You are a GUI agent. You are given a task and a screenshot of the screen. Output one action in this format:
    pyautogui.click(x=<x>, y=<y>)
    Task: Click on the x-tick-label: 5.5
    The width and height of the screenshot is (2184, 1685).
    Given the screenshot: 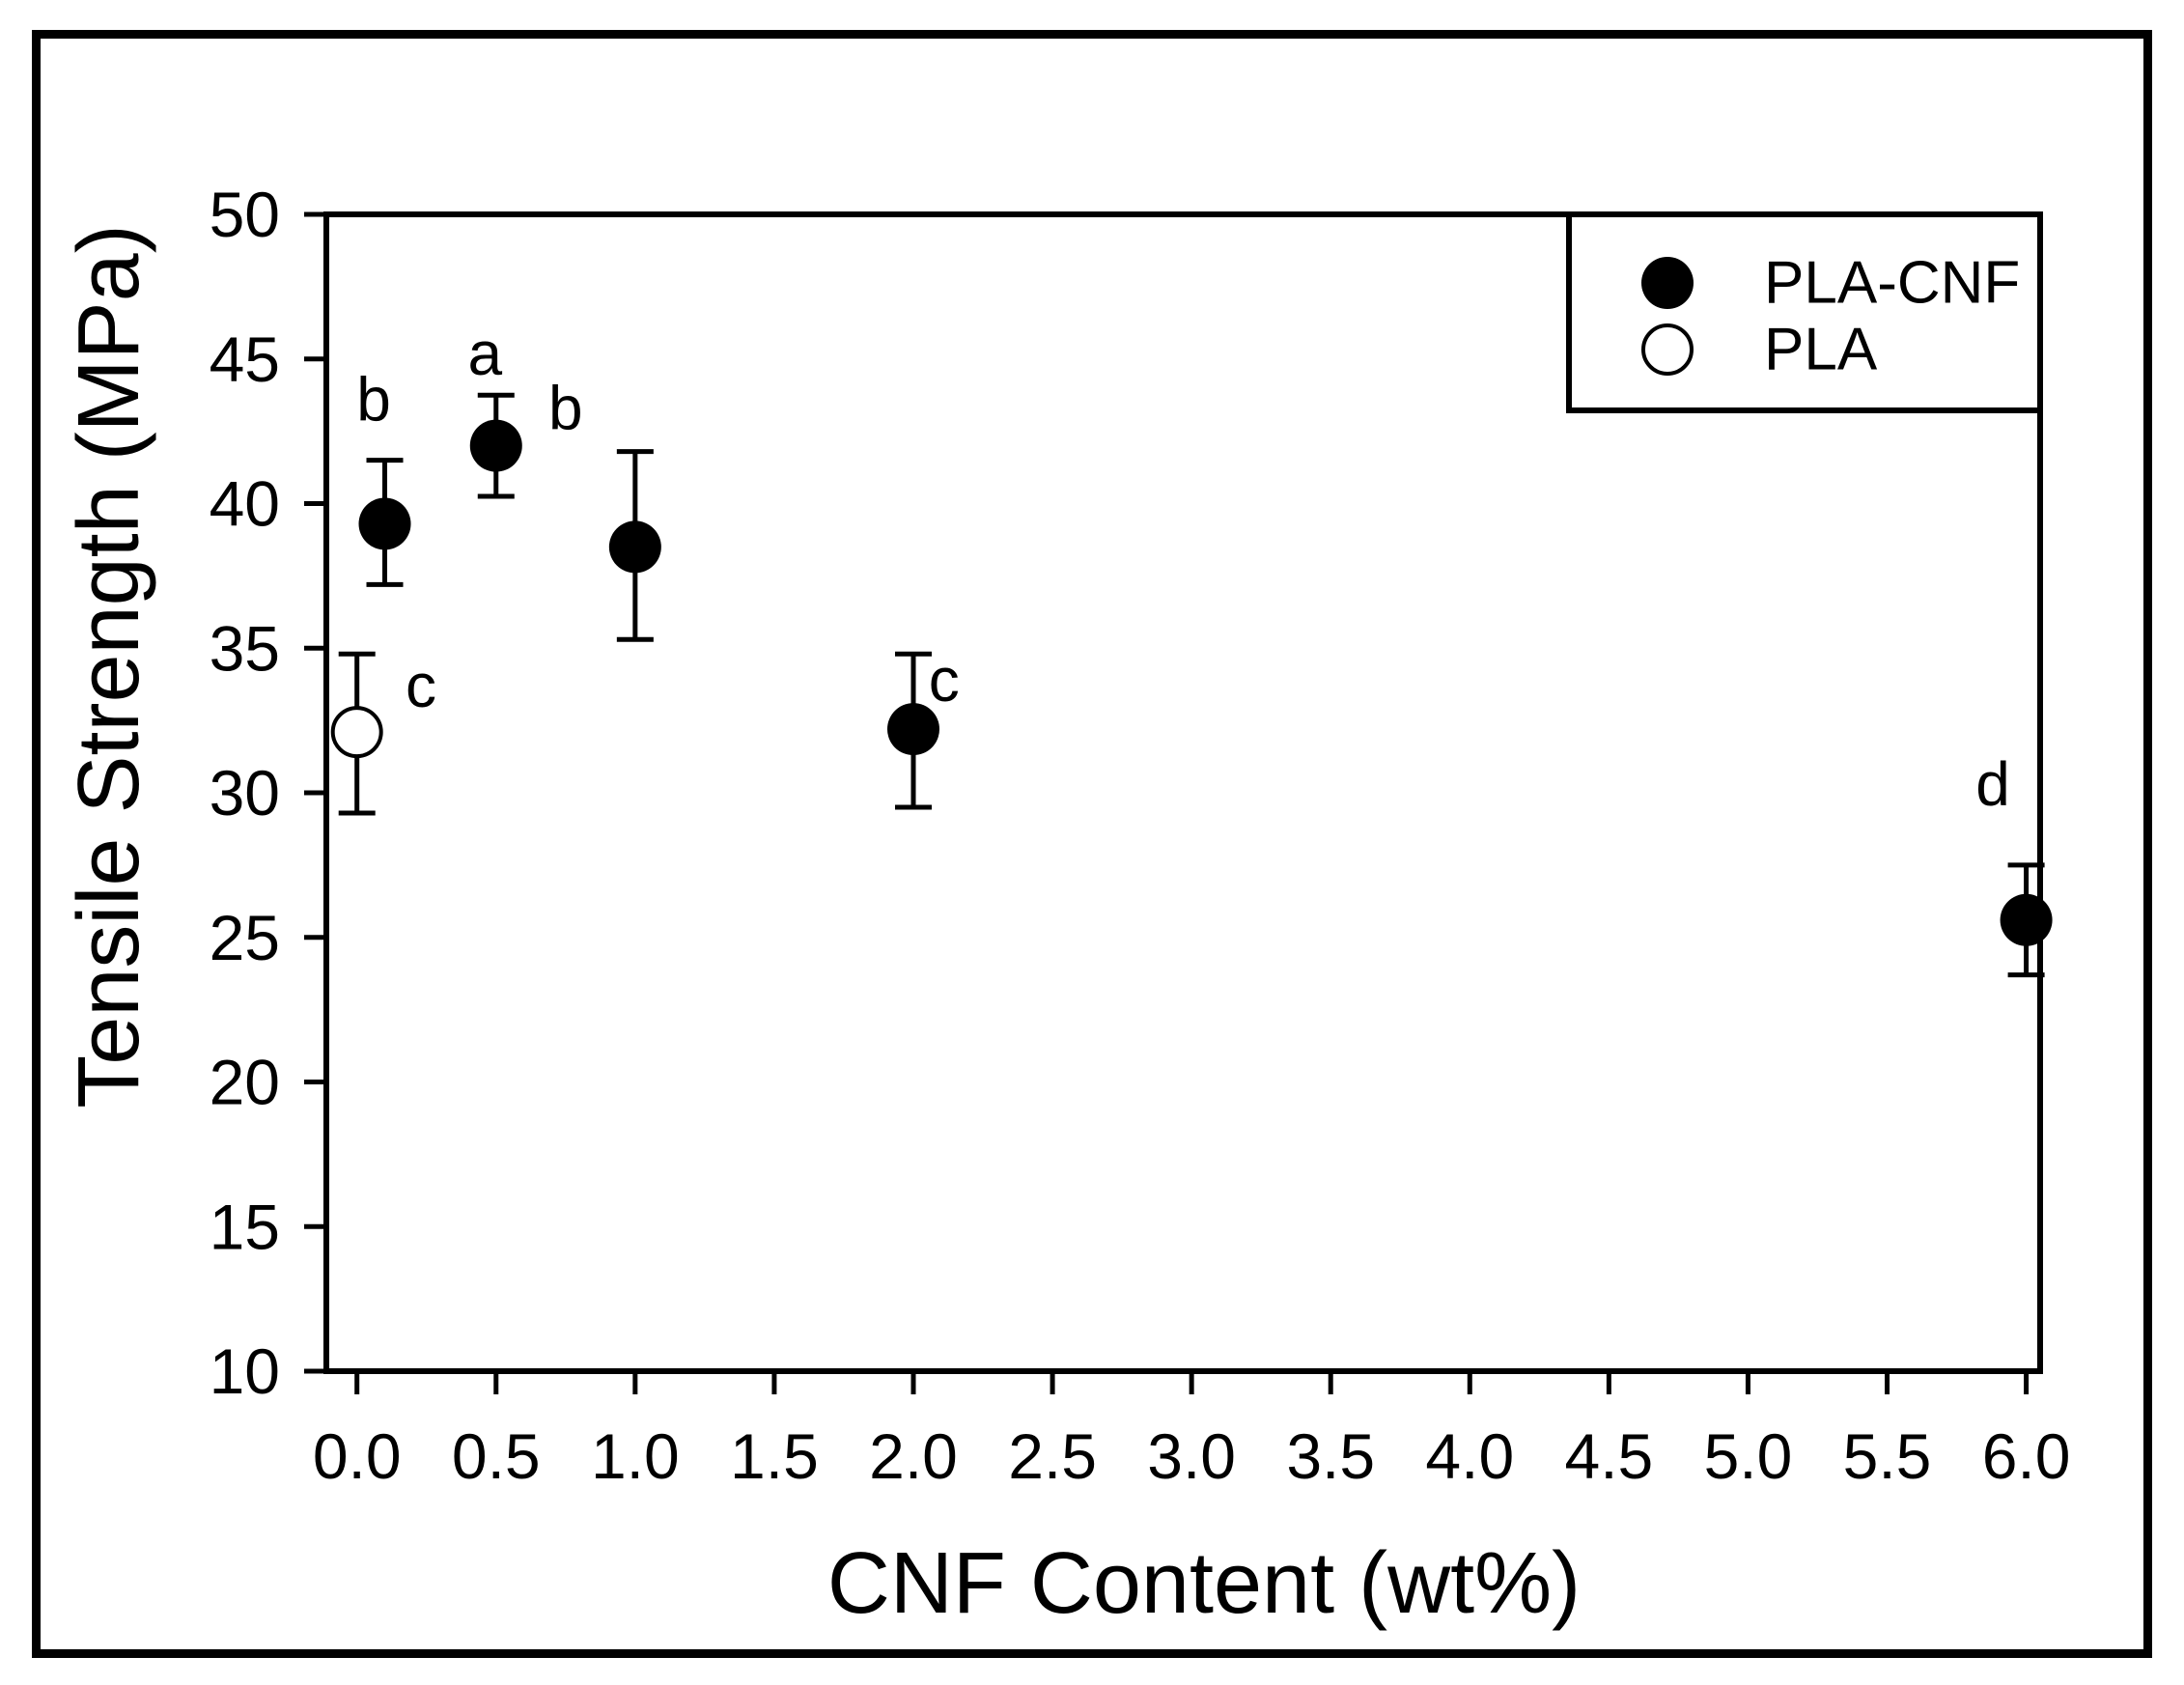 What is the action you would take?
    pyautogui.click(x=1888, y=1456)
    